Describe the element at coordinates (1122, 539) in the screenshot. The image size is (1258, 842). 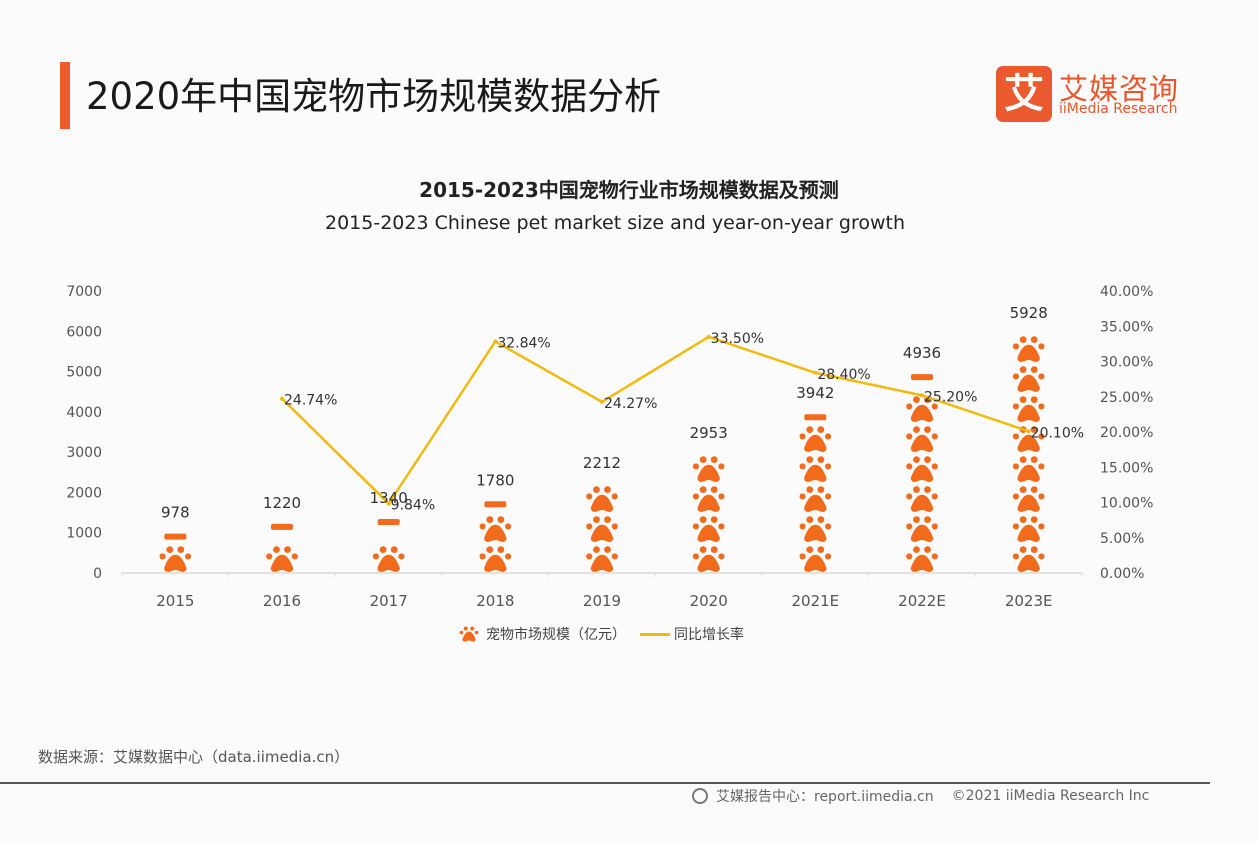
I see `y-right-tick-label: 5.00%` at that location.